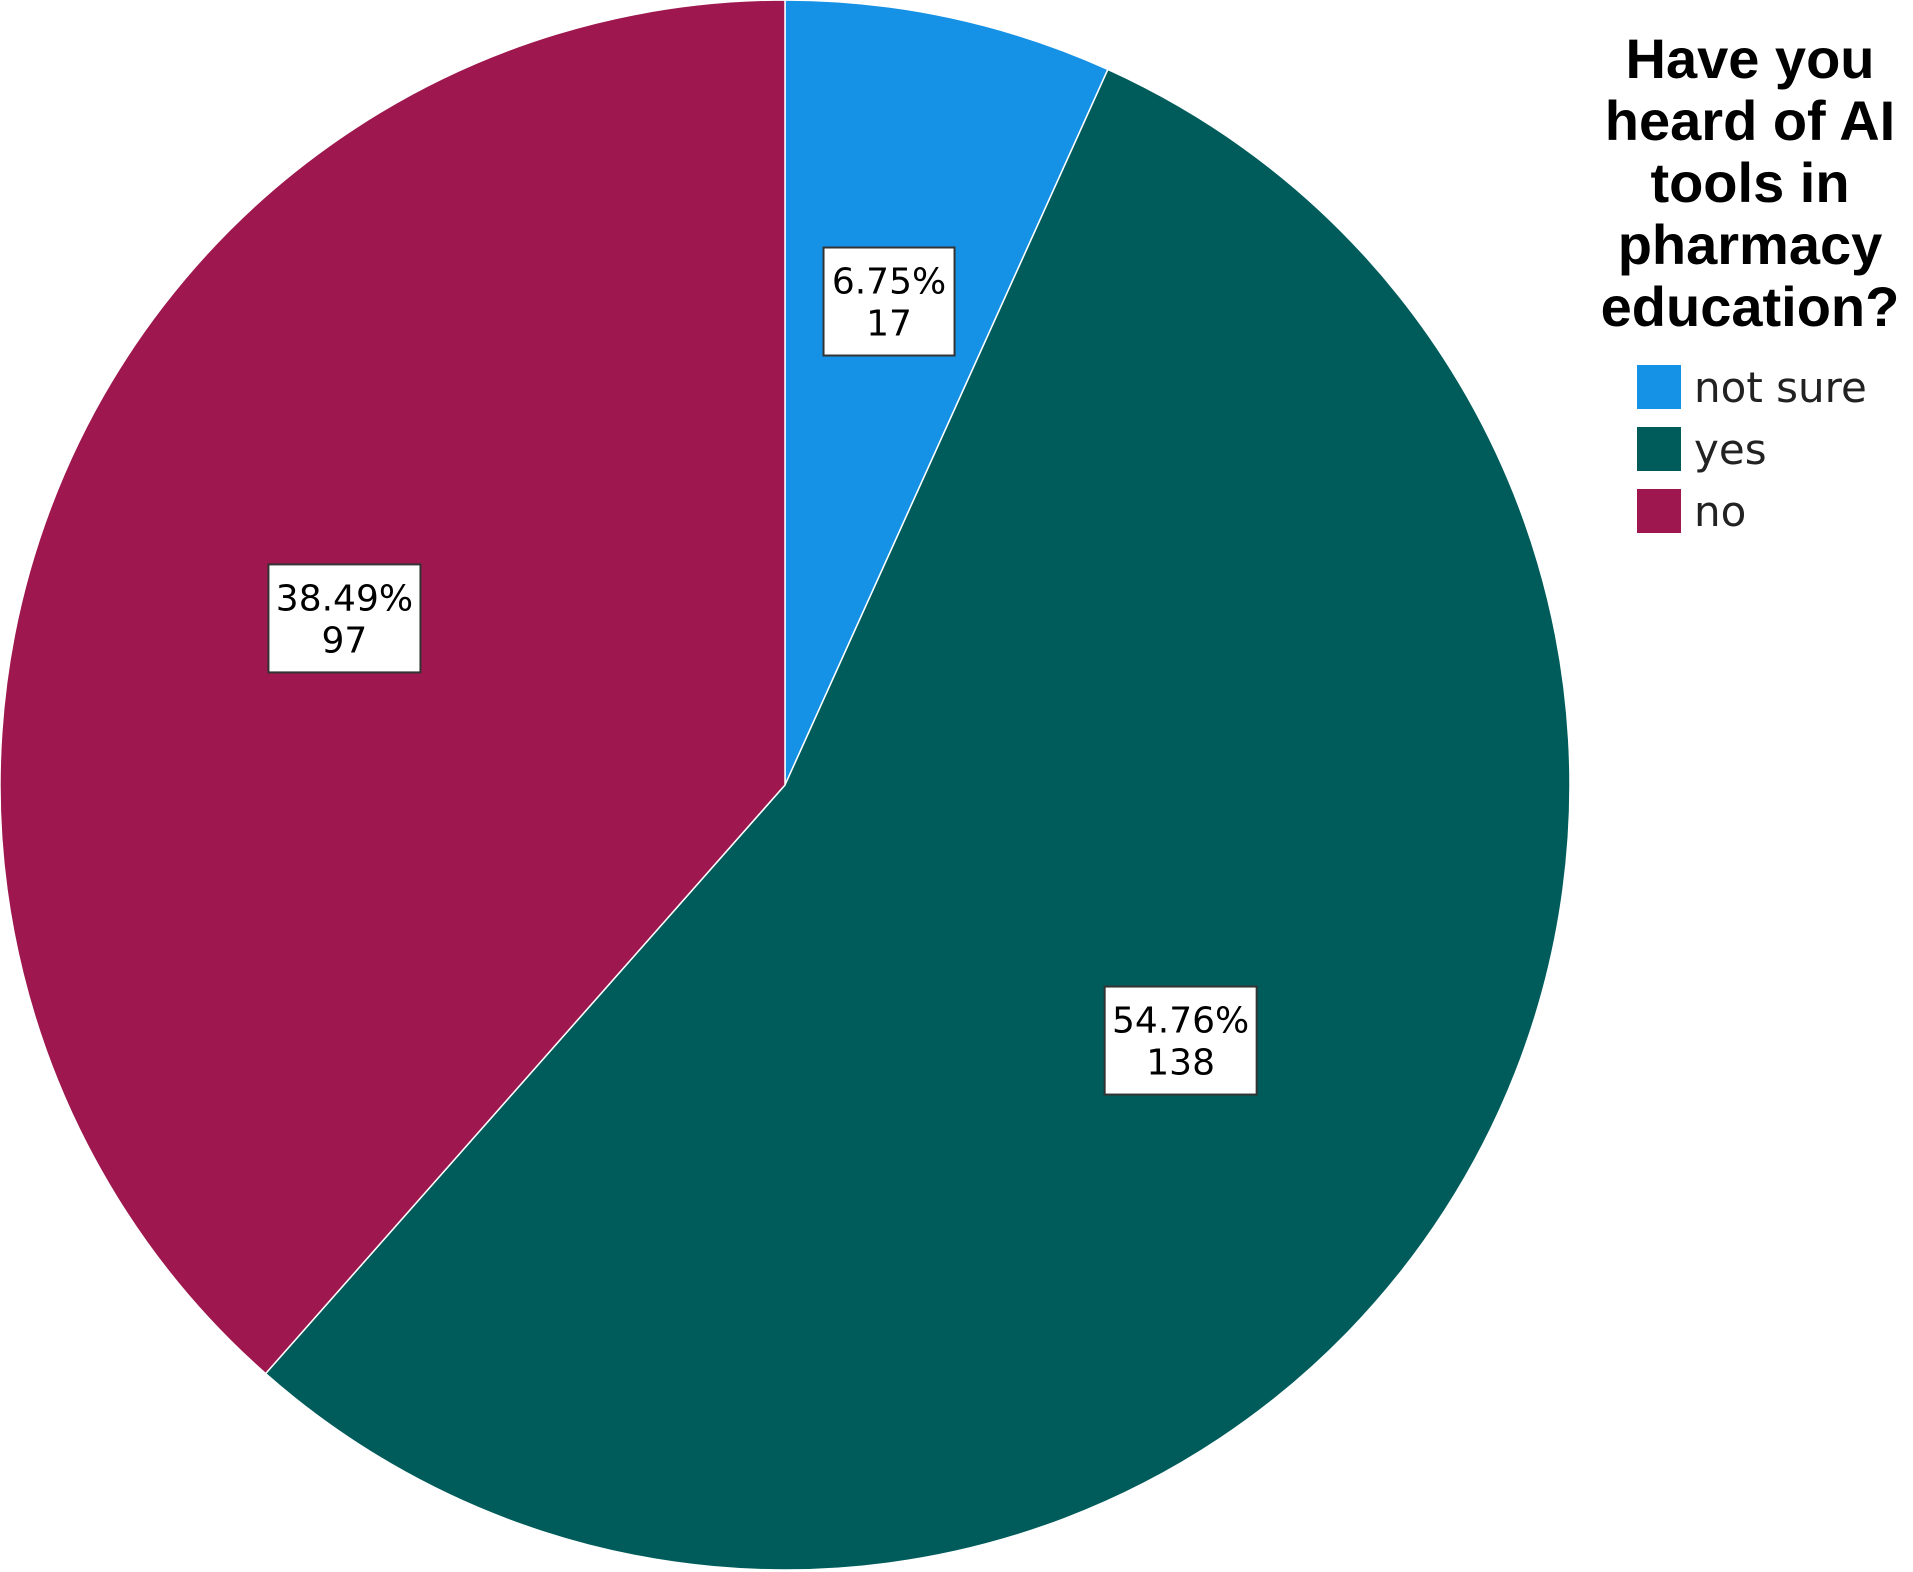 The height and width of the screenshot is (1572, 1913). Describe the element at coordinates (1750, 244) in the screenshot. I see `legend-title-line: pharmacy` at that location.